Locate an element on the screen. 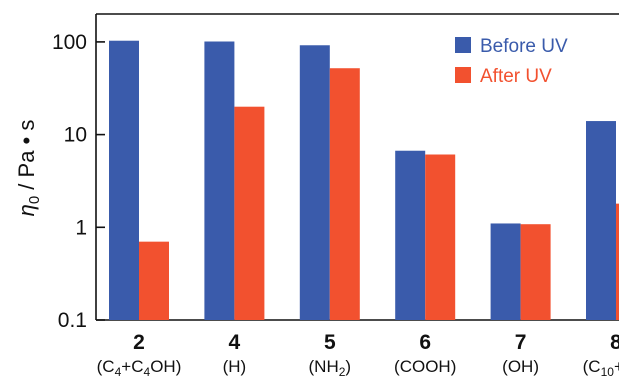  x-tick-label-group: (C10+OH is located at coordinates (601, 368).